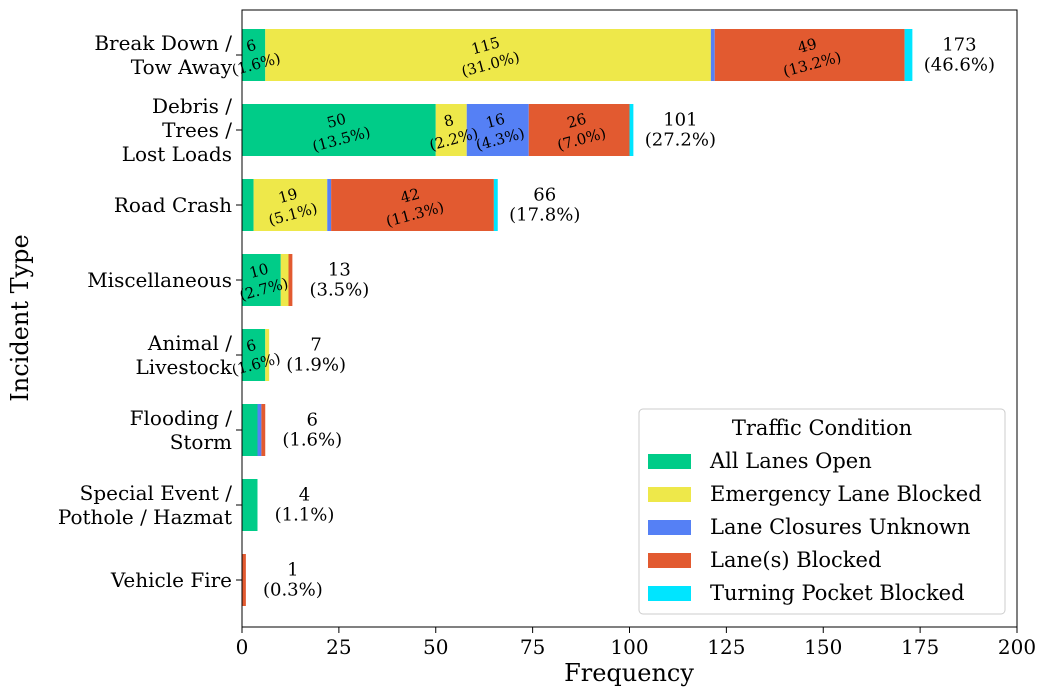  What do you see at coordinates (258, 271) in the screenshot?
I see `segment-label-line: 10` at bounding box center [258, 271].